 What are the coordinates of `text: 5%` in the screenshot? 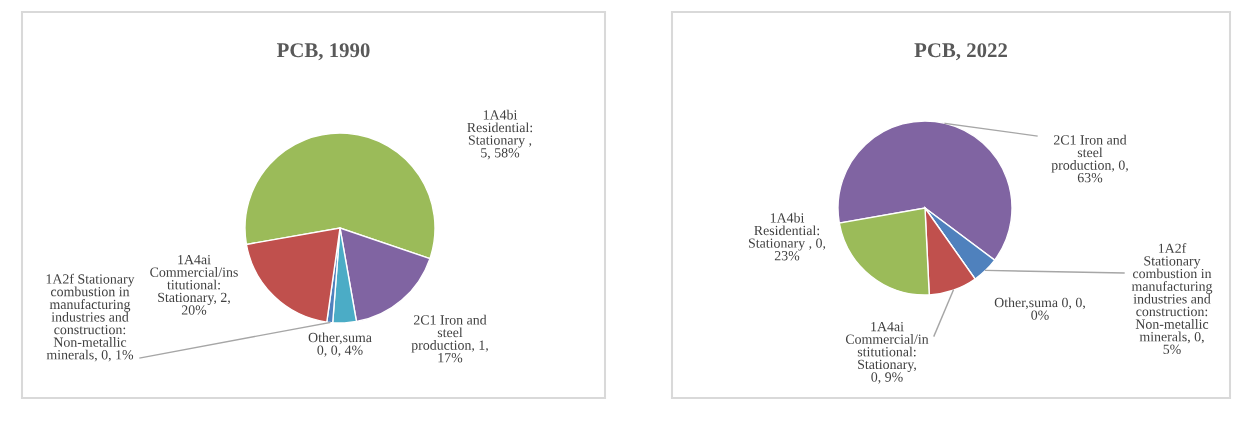 It's located at (1172, 349).